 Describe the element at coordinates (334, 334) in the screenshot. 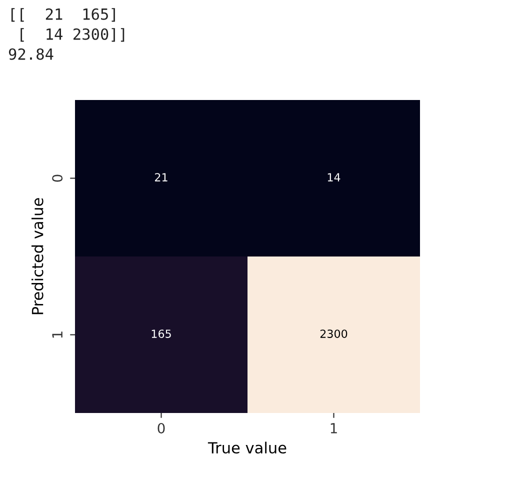

I see `data-label: 2300` at that location.